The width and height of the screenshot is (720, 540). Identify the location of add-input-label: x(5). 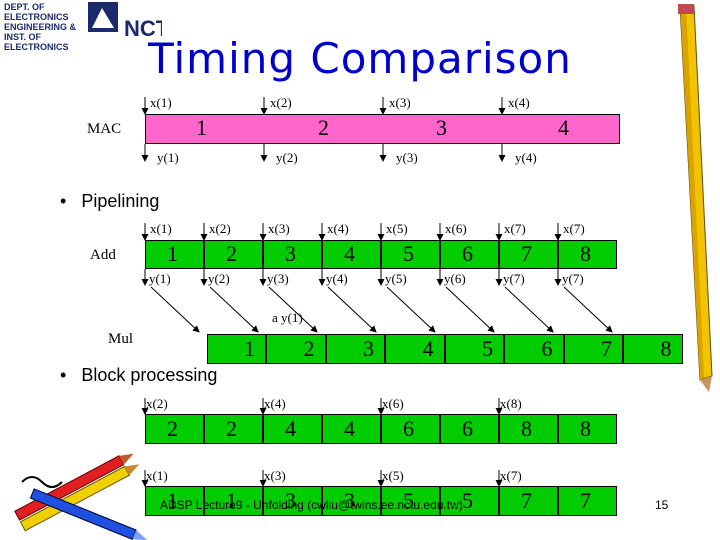
(397, 228).